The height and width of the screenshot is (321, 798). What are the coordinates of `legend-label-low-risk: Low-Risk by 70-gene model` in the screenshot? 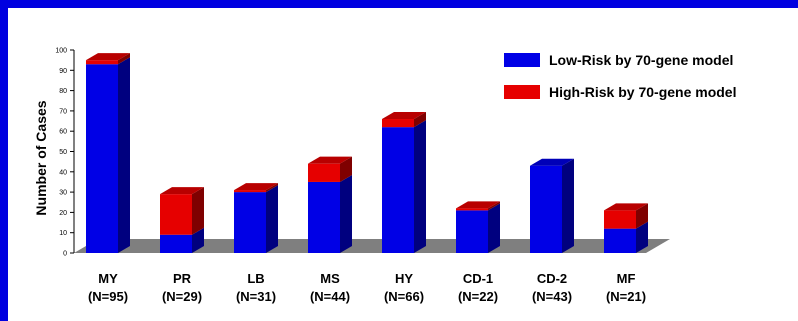 It's located at (641, 60).